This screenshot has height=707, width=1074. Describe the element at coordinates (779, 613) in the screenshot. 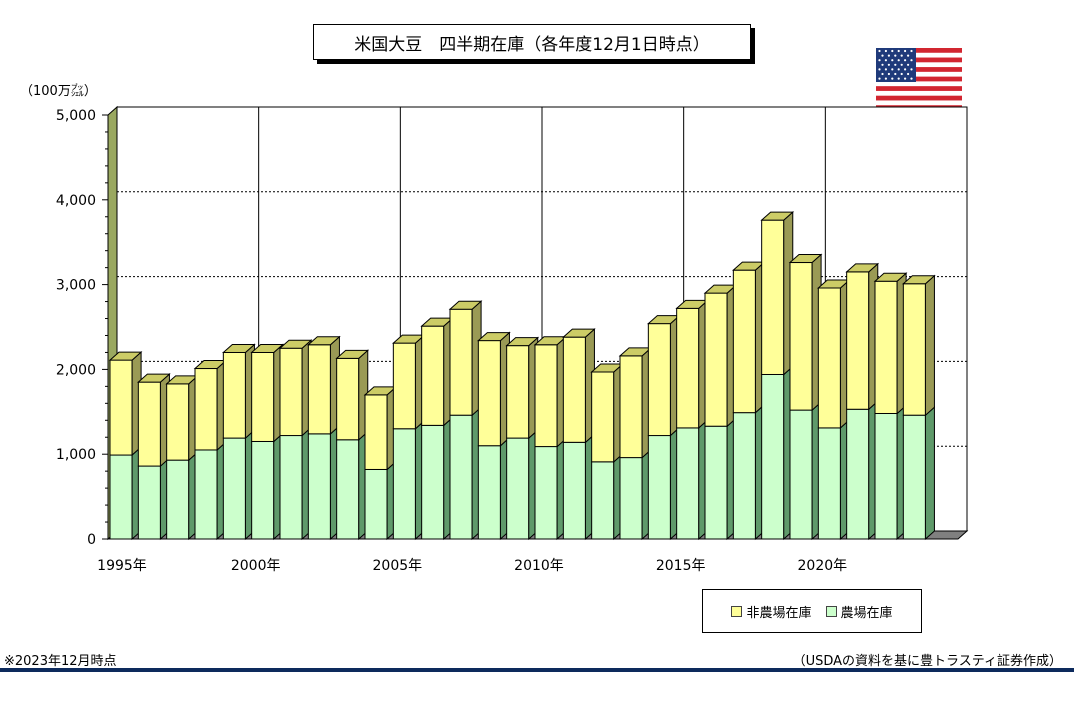

I see `legend-label-non-farm: 非農場在庫` at that location.